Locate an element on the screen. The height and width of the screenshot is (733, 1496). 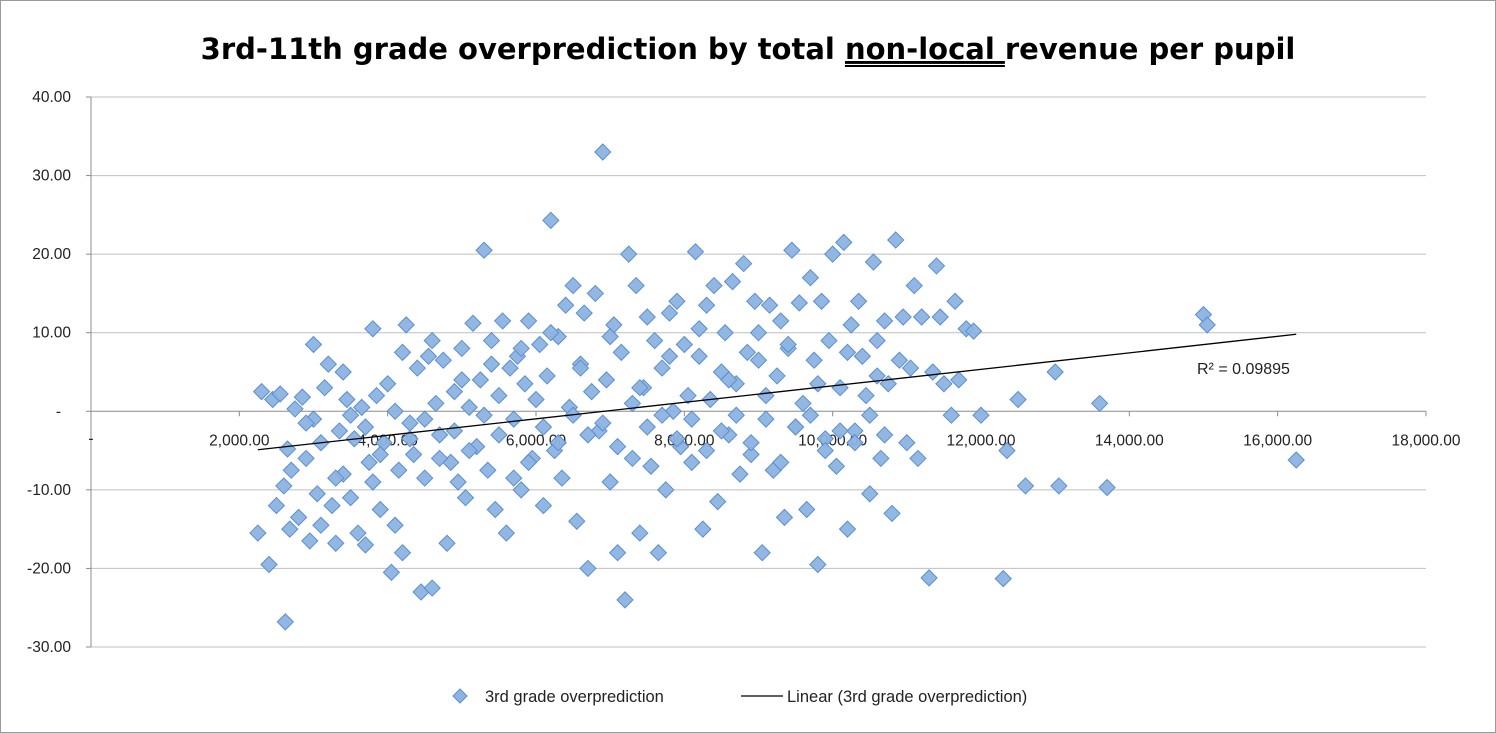
legend-diamond-marker is located at coordinates (460, 696).